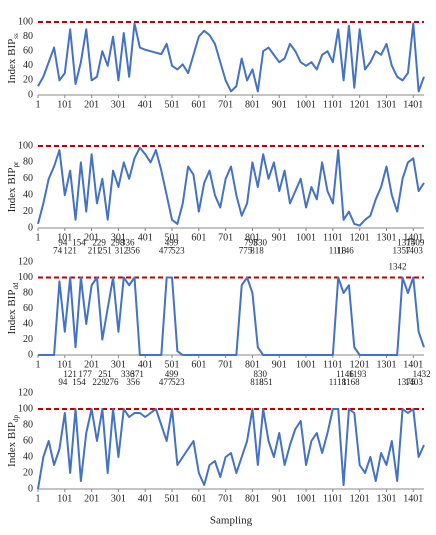  What do you see at coordinates (112, 382) in the screenshot?
I see `peak-label: 276` at bounding box center [112, 382].